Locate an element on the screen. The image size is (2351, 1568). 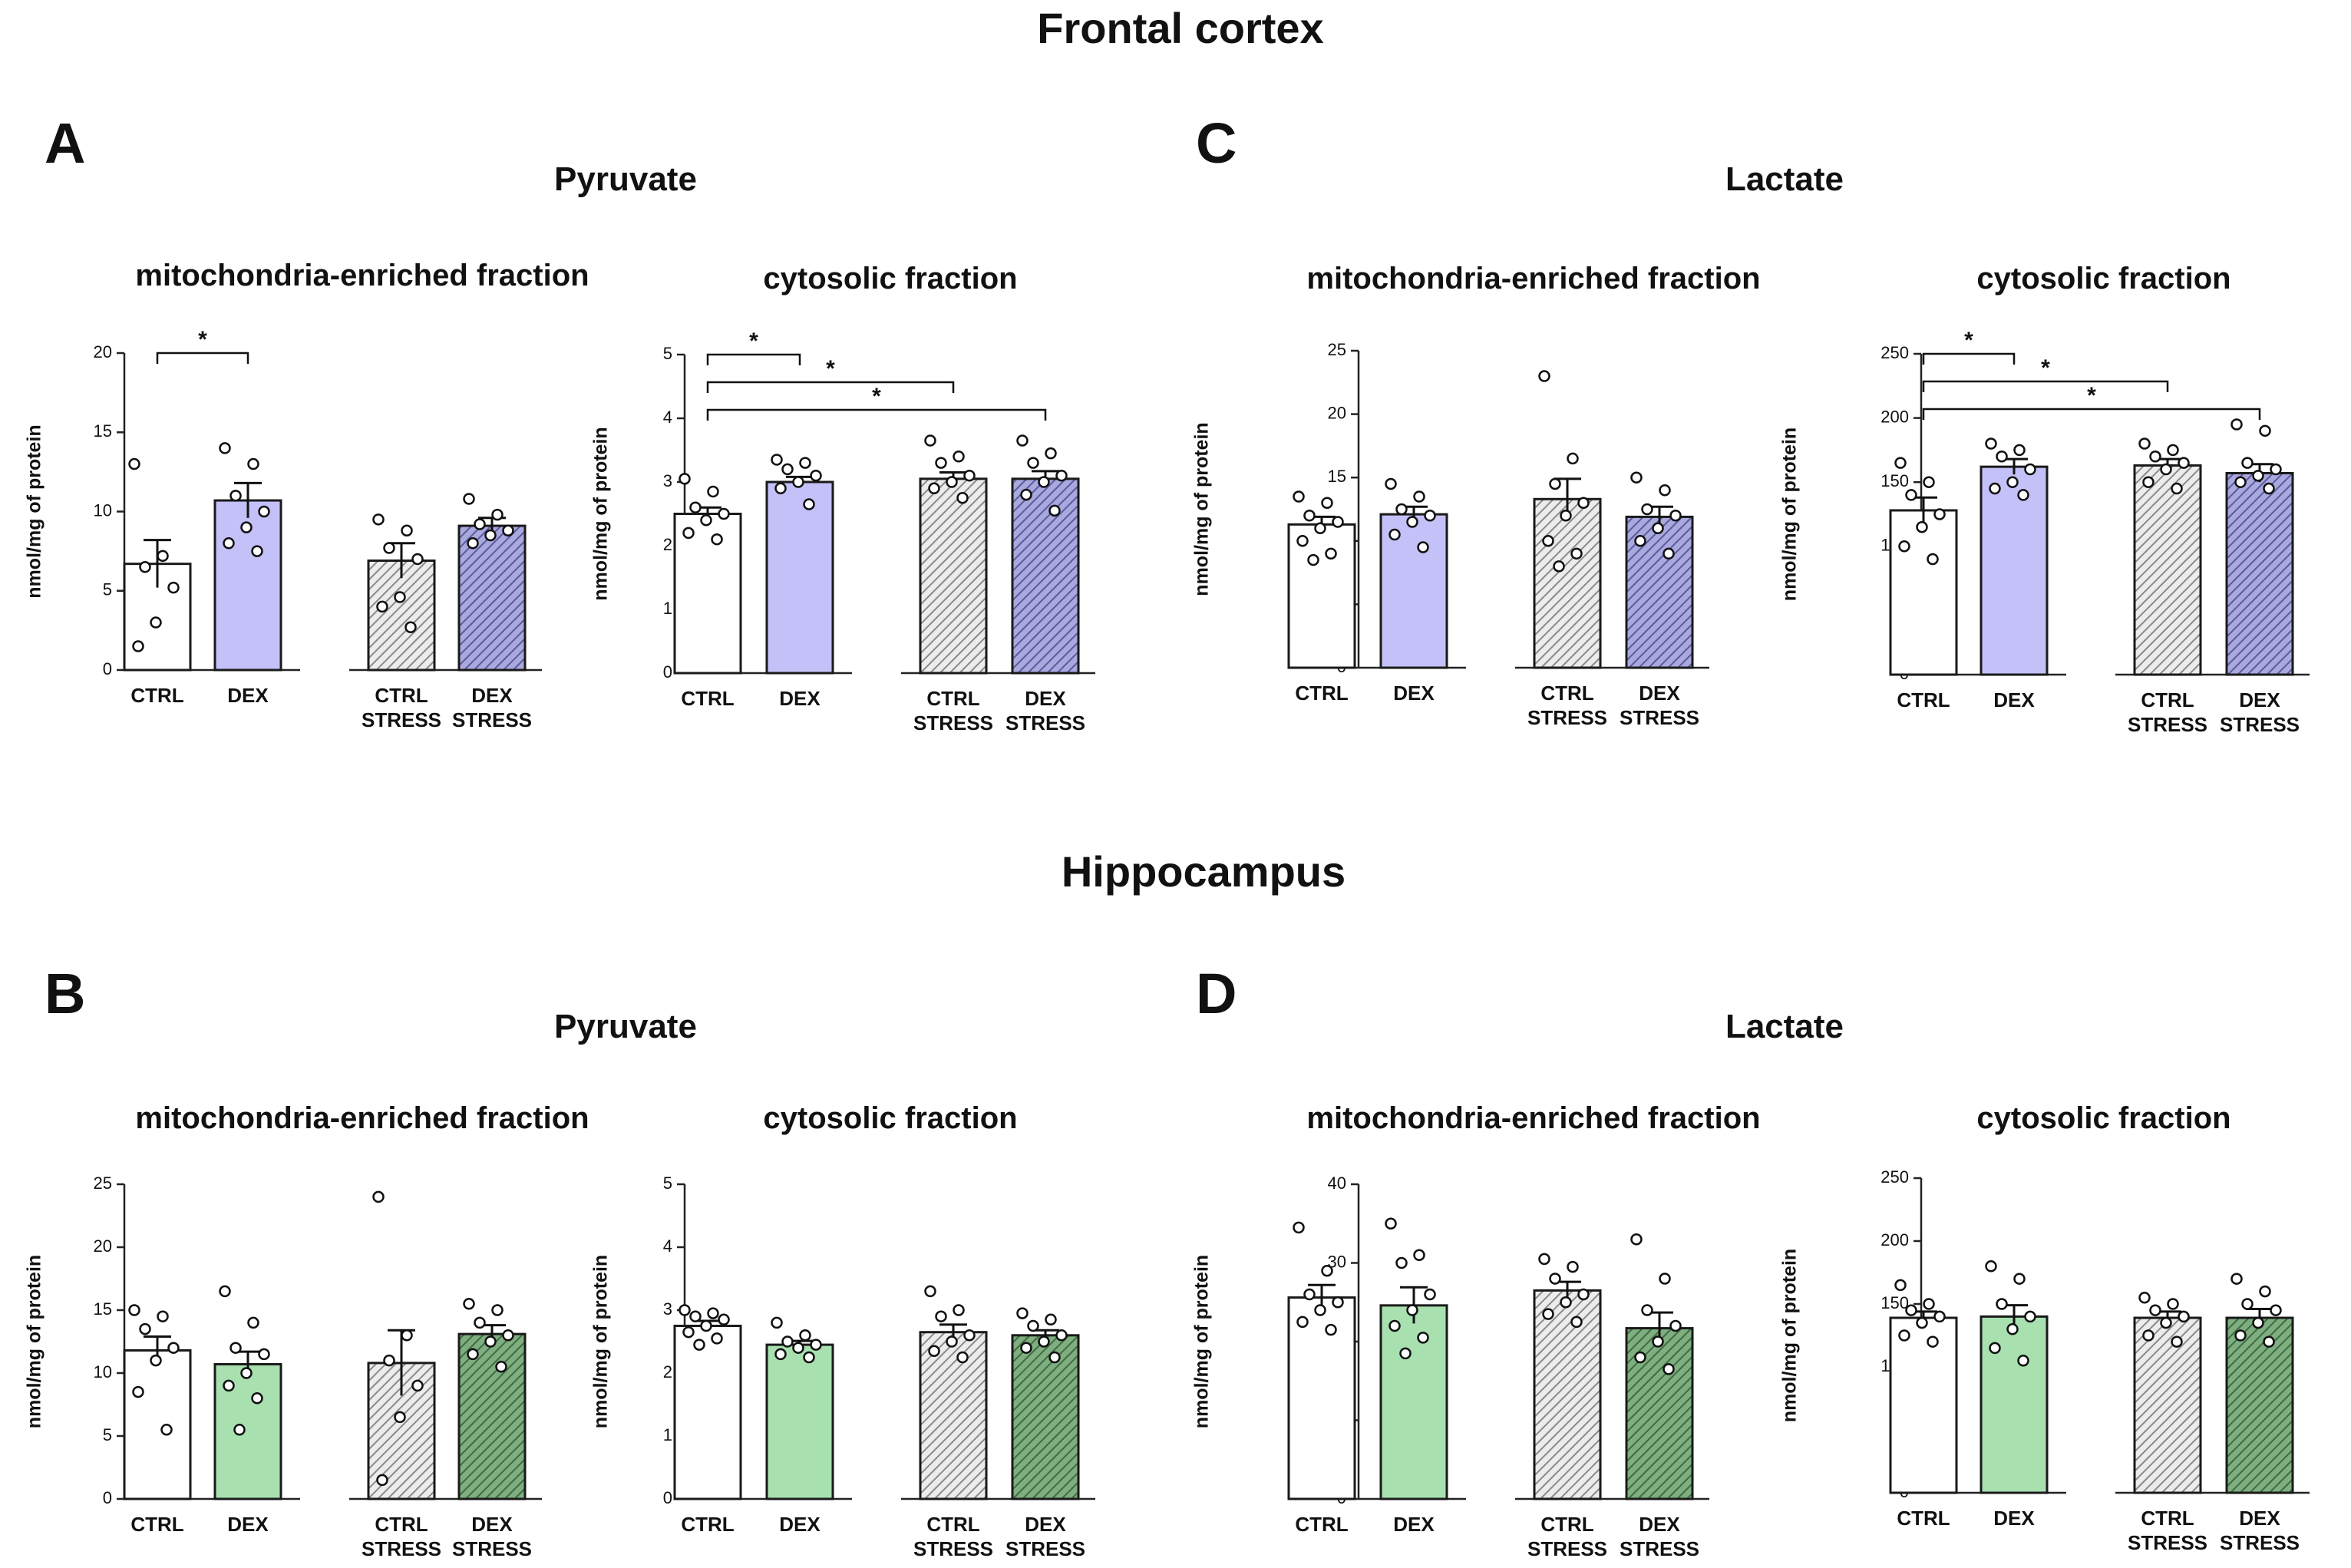
y-tick-label: 20 is located at coordinates (103, 1246).